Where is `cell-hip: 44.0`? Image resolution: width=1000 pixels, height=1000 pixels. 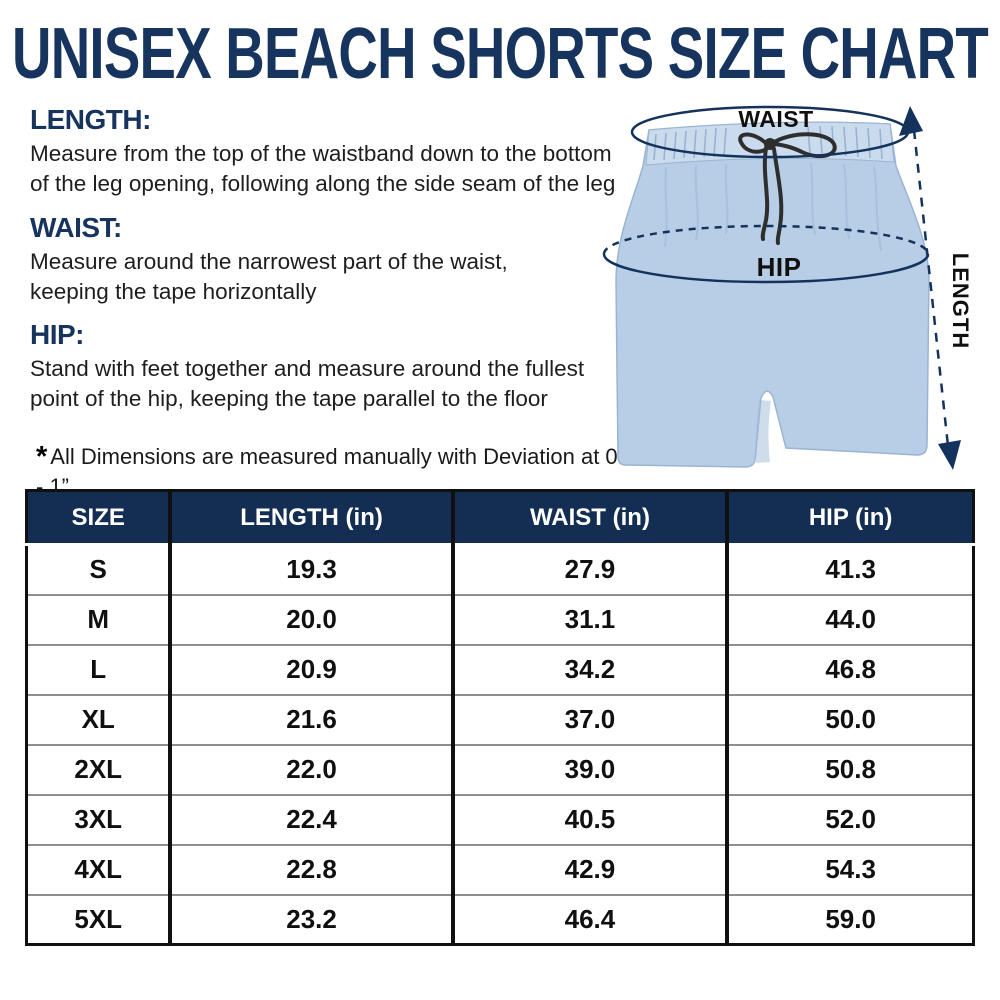
cell-hip: 44.0 is located at coordinates (849, 619).